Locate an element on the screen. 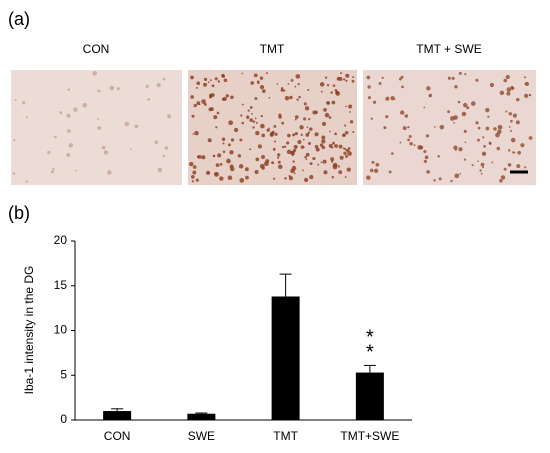 The width and height of the screenshot is (550, 453). bar is located at coordinates (201, 416).